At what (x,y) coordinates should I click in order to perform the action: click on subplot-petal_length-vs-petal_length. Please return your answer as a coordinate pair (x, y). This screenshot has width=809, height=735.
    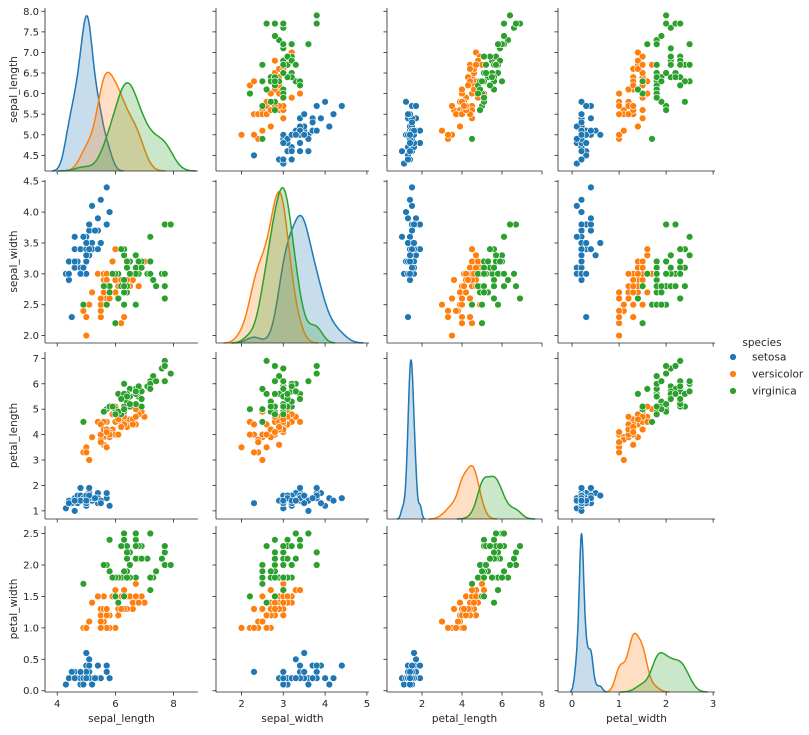
    Looking at the image, I should click on (463, 437).